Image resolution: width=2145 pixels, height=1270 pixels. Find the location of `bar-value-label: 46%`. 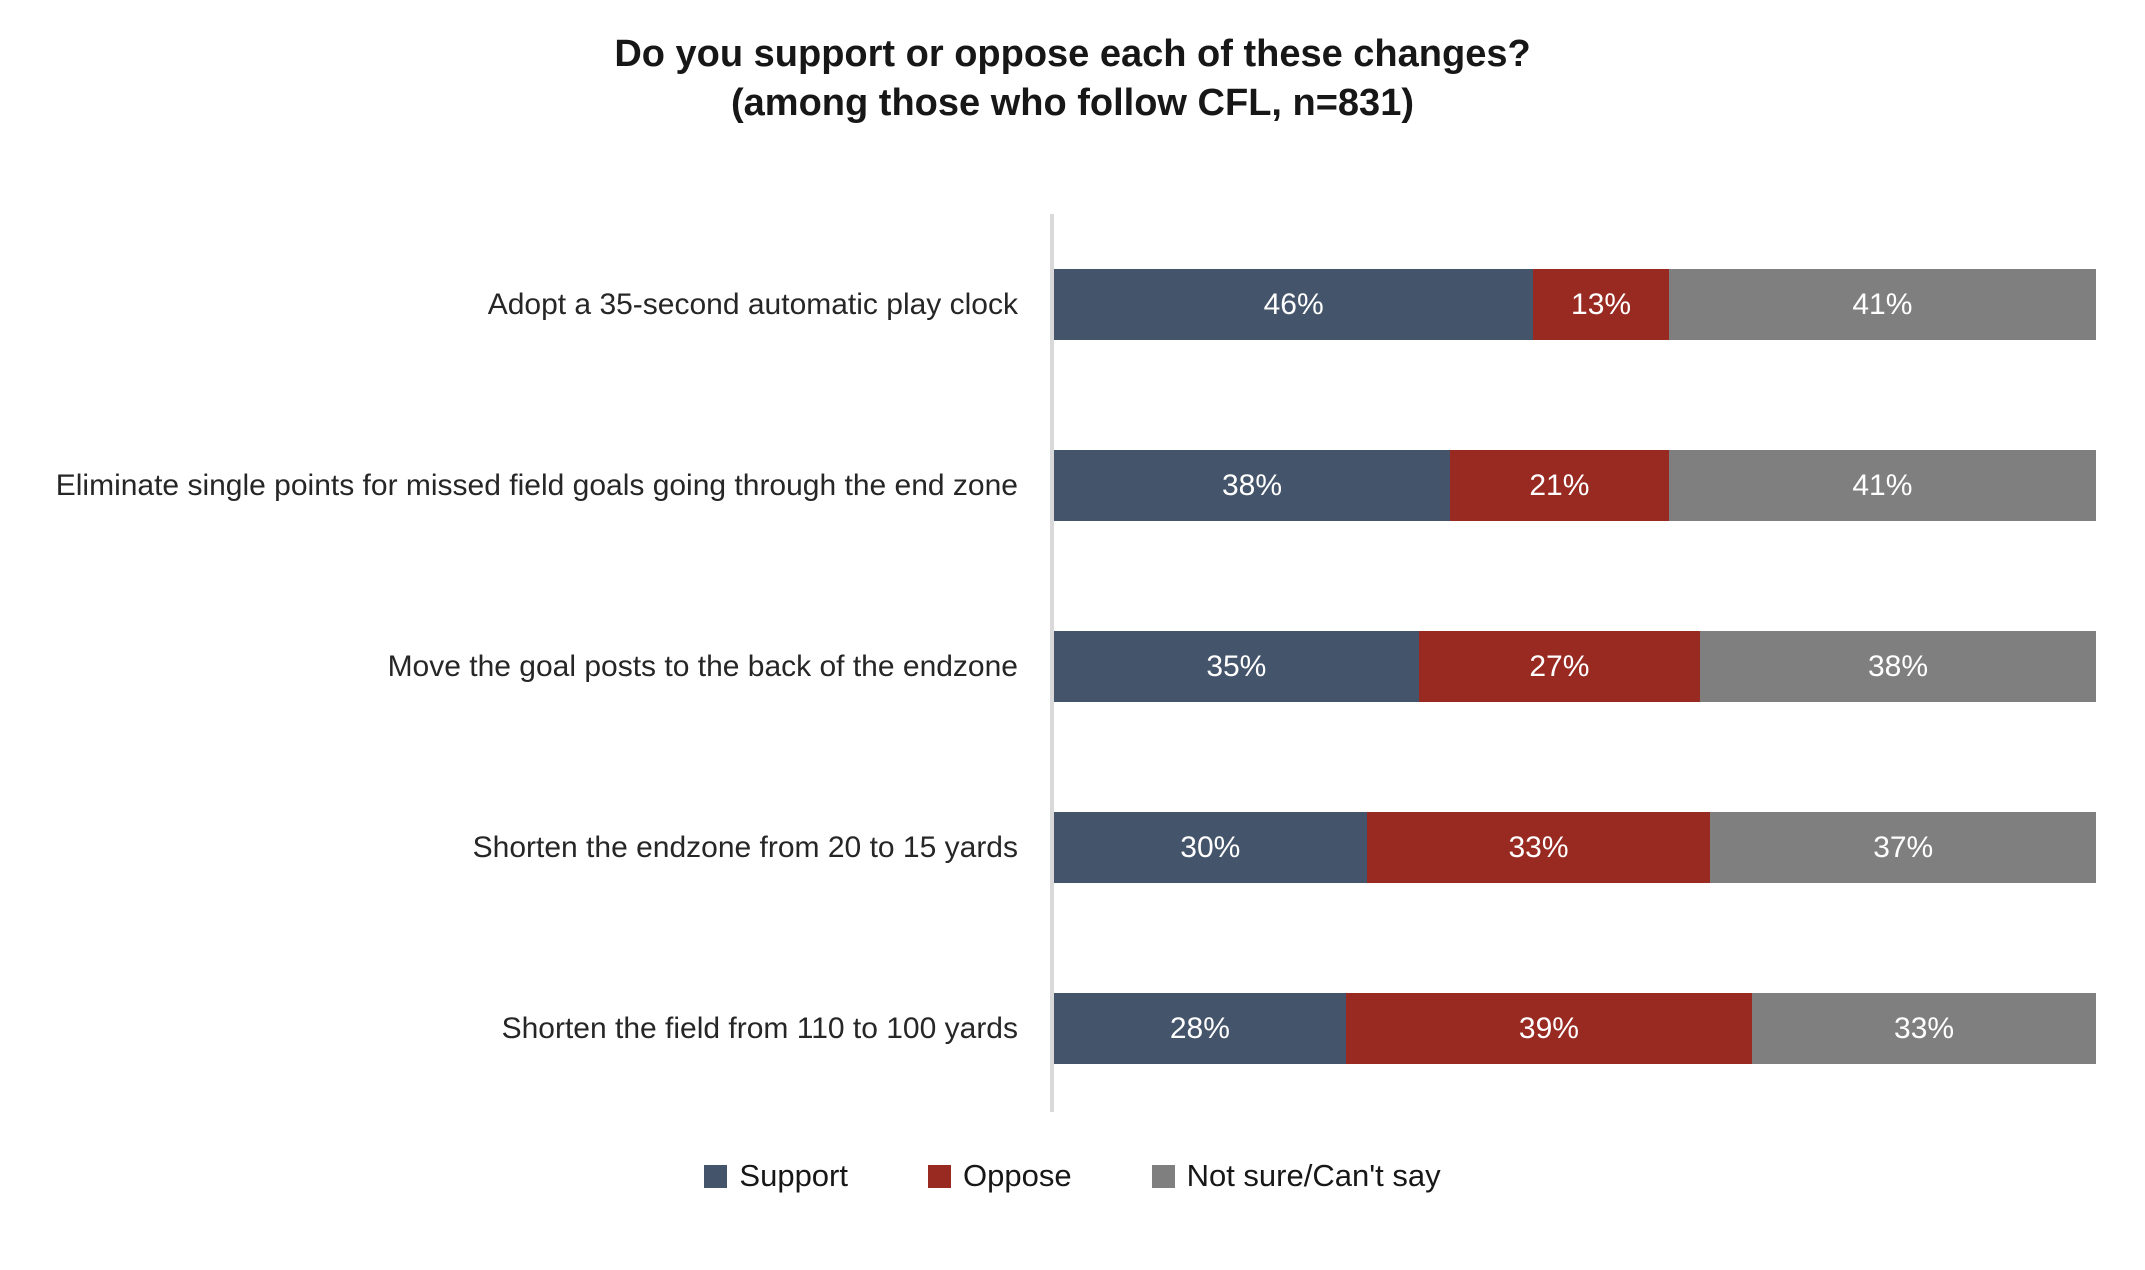

bar-value-label: 46% is located at coordinates (1293, 304).